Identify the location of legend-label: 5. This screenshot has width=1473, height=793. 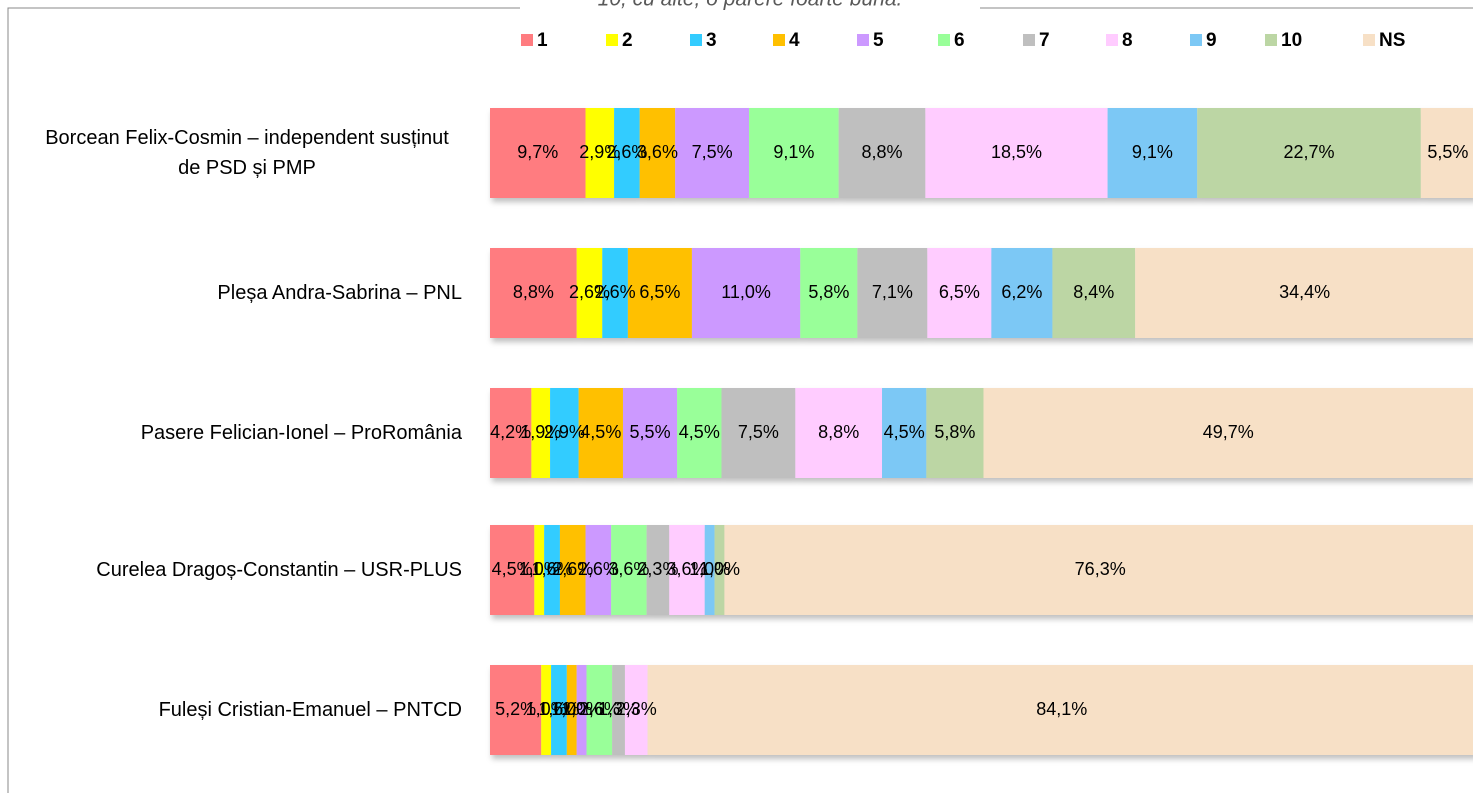
(878, 40).